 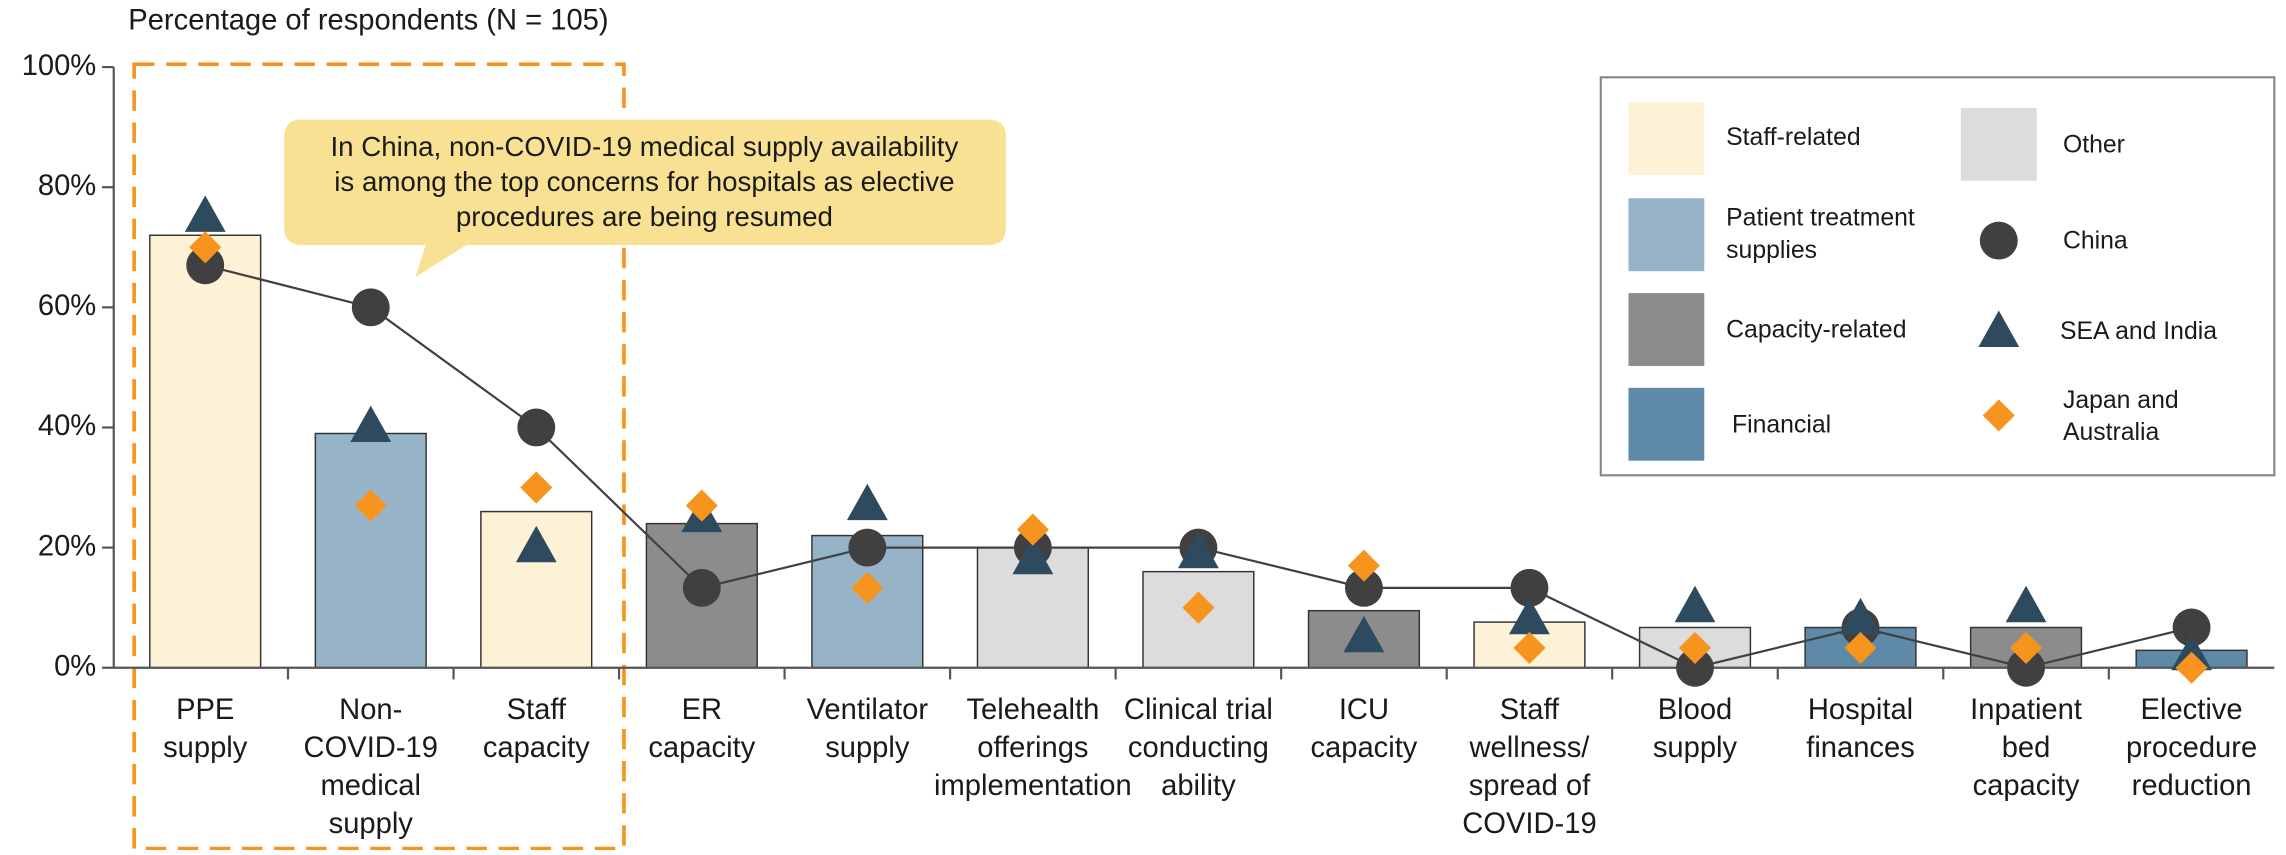 I want to click on y-tick-label: 40%, so click(x=67, y=426).